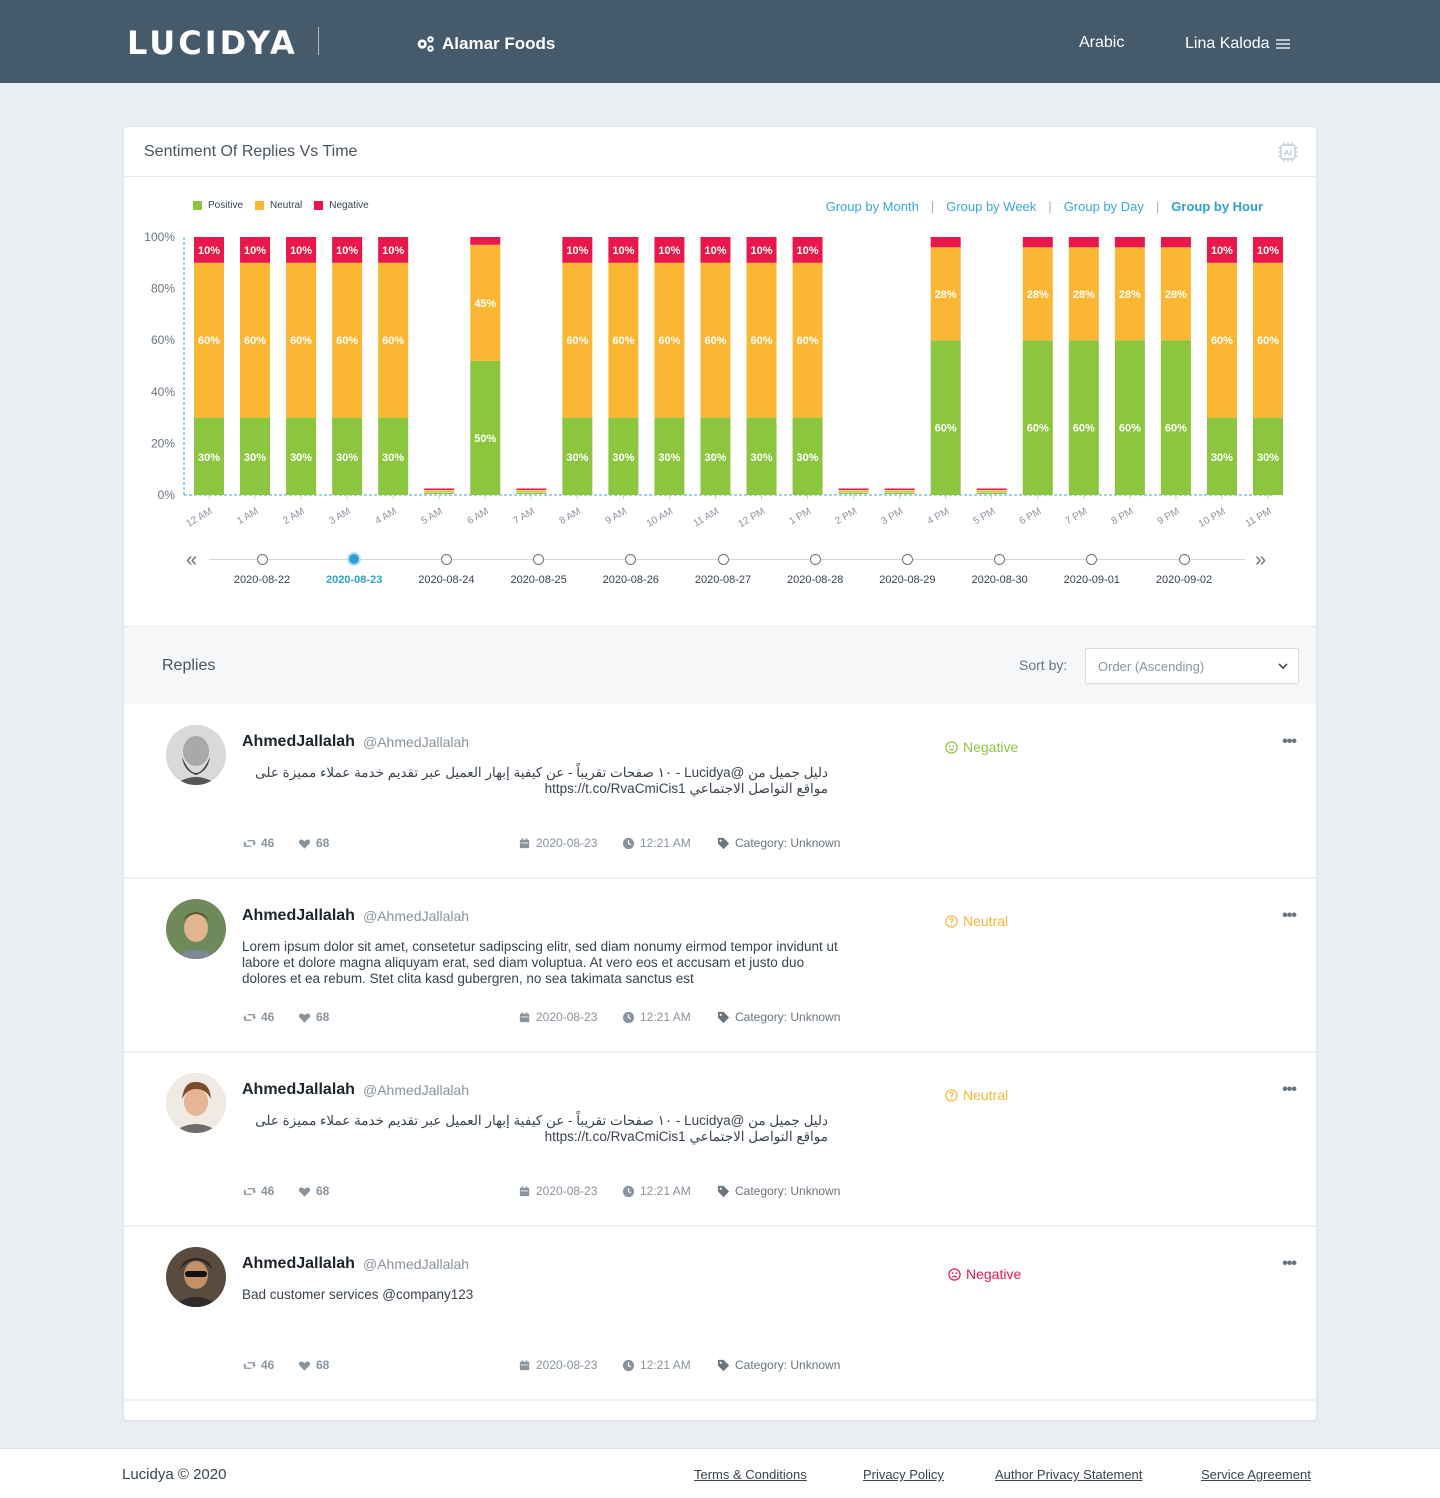 This screenshot has width=1440, height=1498. I want to click on retweet-count: 46, so click(258, 843).